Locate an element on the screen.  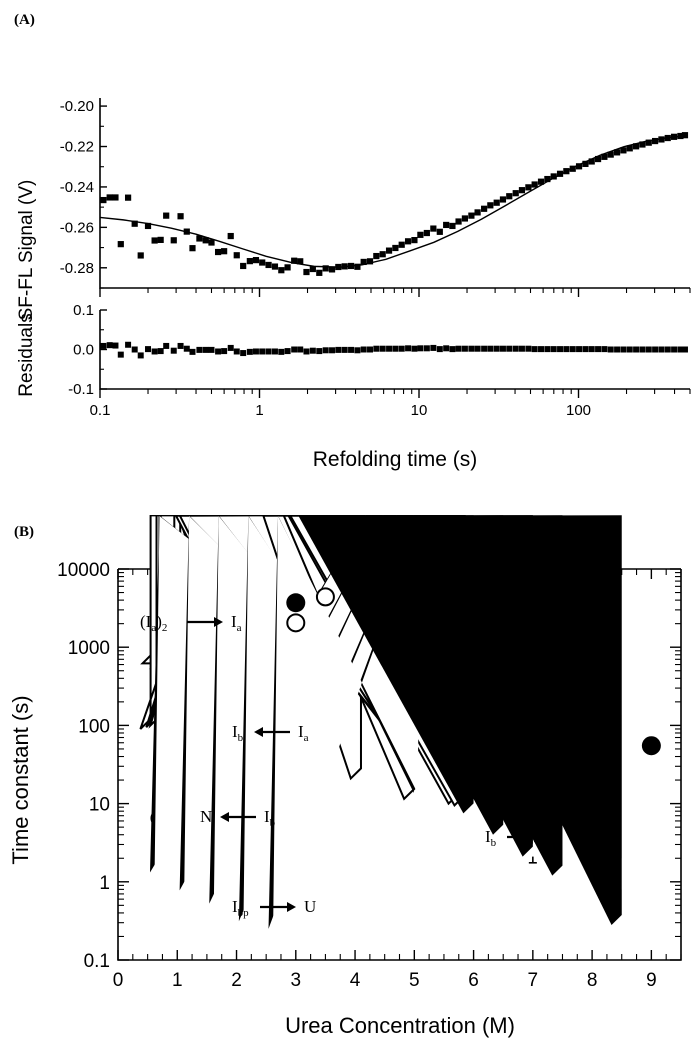
ann-n-to-ib: N Ib is located at coordinates (508, 624).